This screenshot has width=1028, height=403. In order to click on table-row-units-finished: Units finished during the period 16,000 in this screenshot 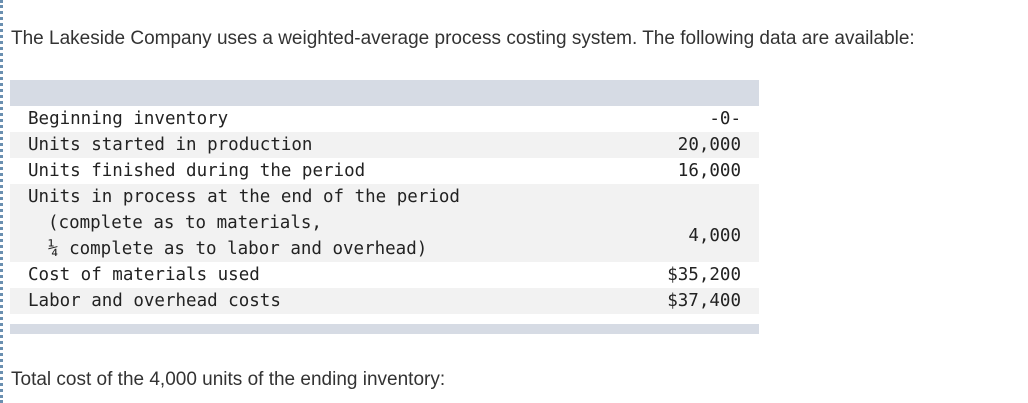, I will do `click(384, 171)`.